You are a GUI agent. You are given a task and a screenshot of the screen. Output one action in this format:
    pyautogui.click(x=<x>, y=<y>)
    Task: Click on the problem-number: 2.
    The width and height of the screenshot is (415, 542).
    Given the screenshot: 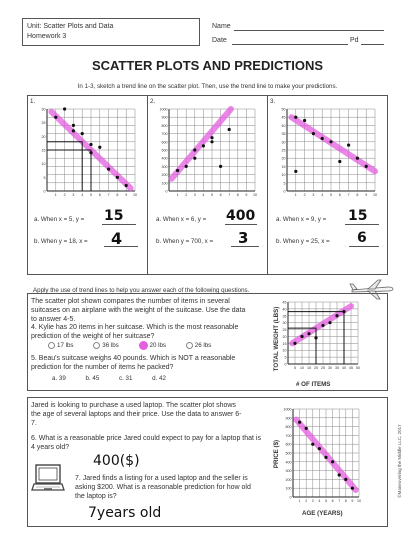 What is the action you would take?
    pyautogui.click(x=153, y=101)
    